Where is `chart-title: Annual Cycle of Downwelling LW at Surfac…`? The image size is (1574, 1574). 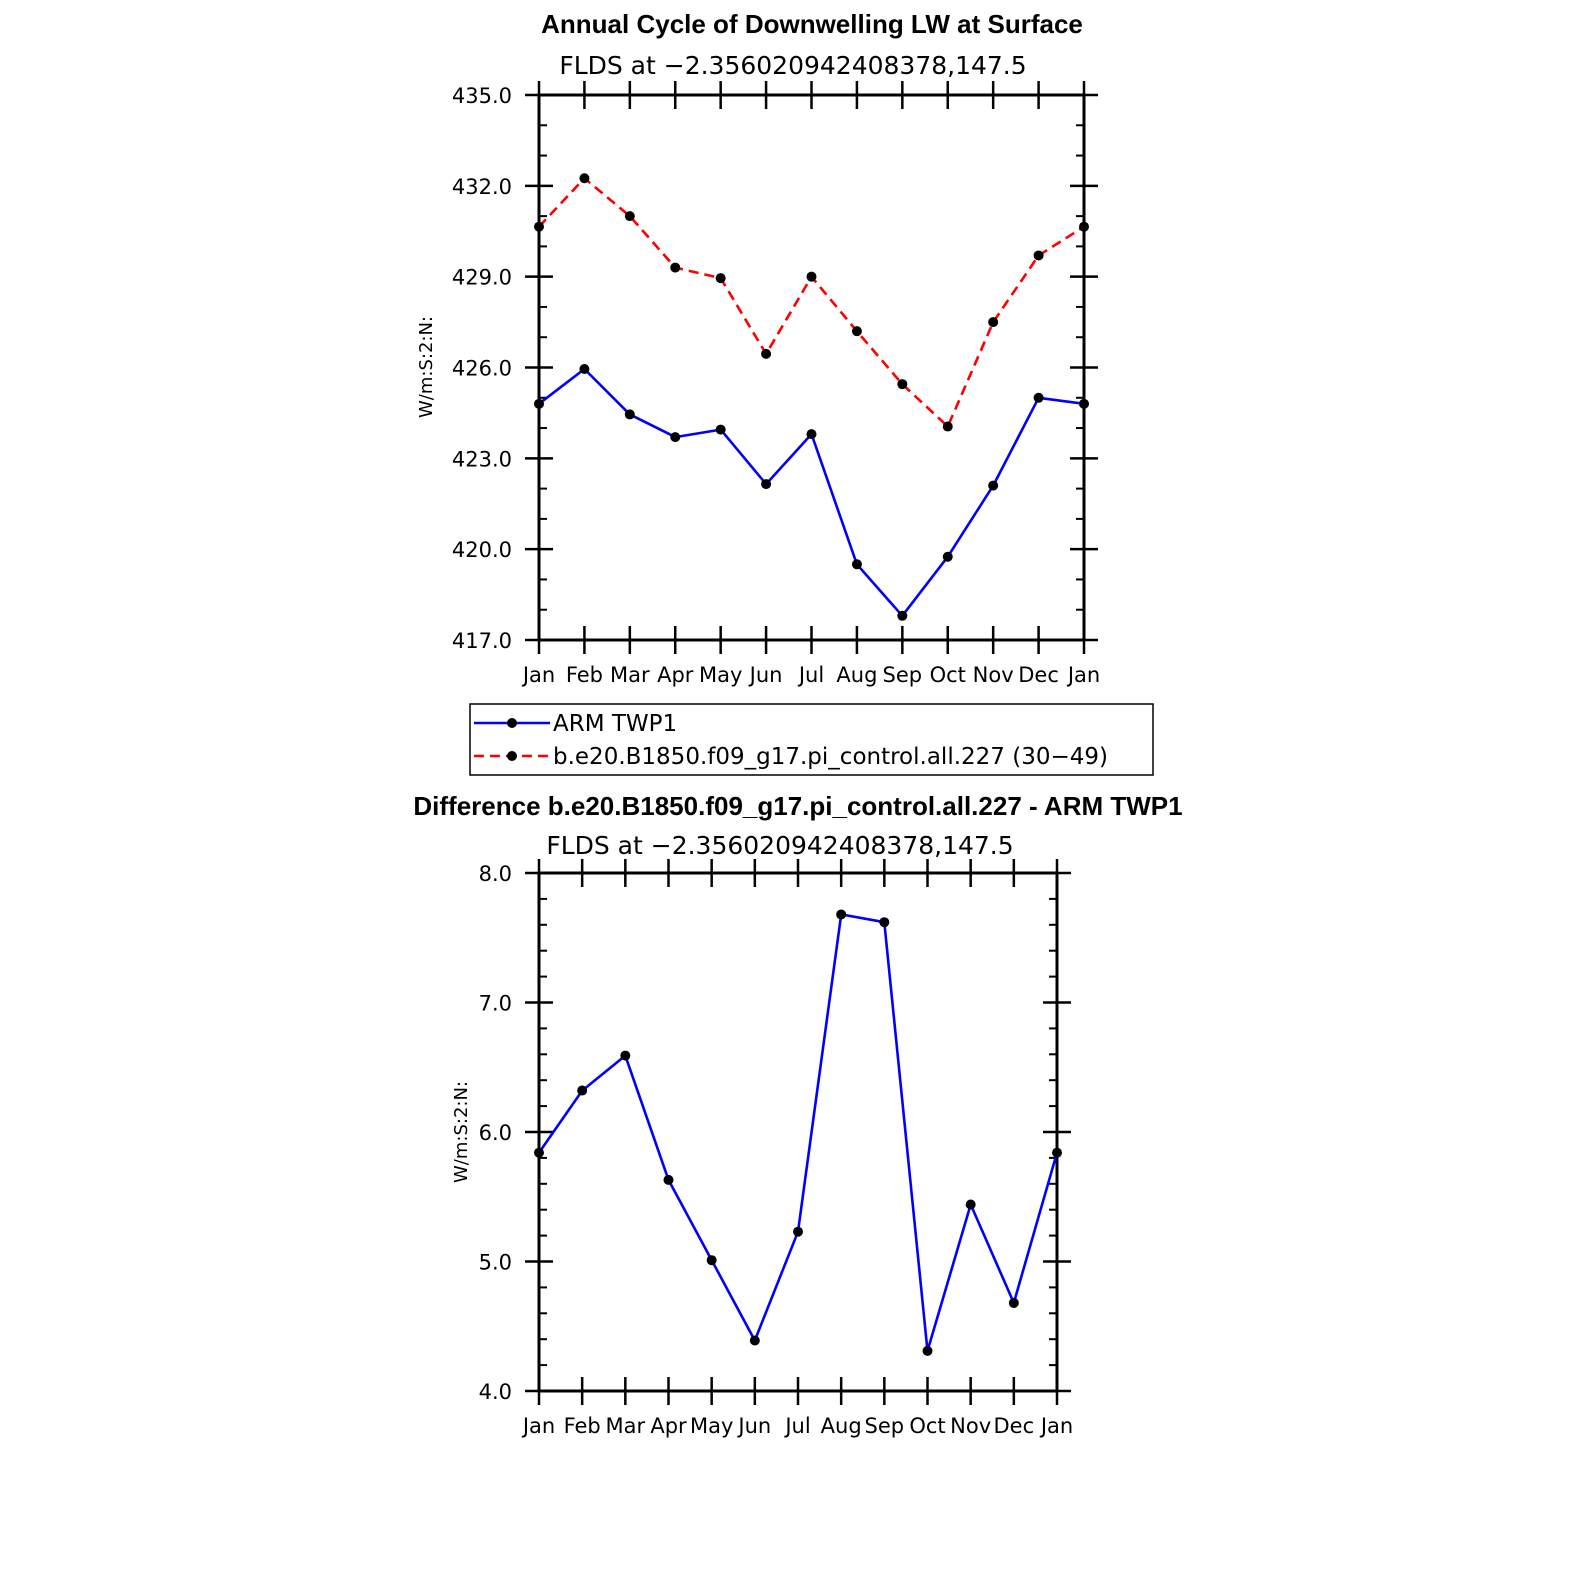 chart-title: Annual Cycle of Downwelling LW at Surfac… is located at coordinates (812, 24).